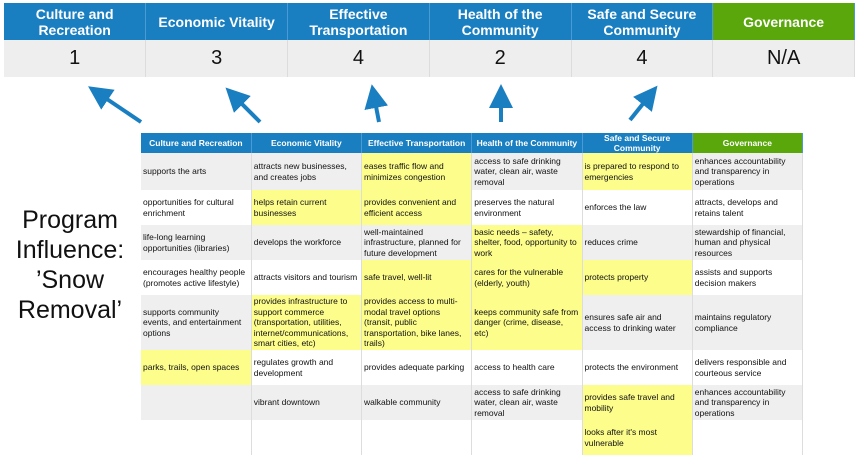  I want to click on category-header: Culture and Recreation, so click(75, 21).